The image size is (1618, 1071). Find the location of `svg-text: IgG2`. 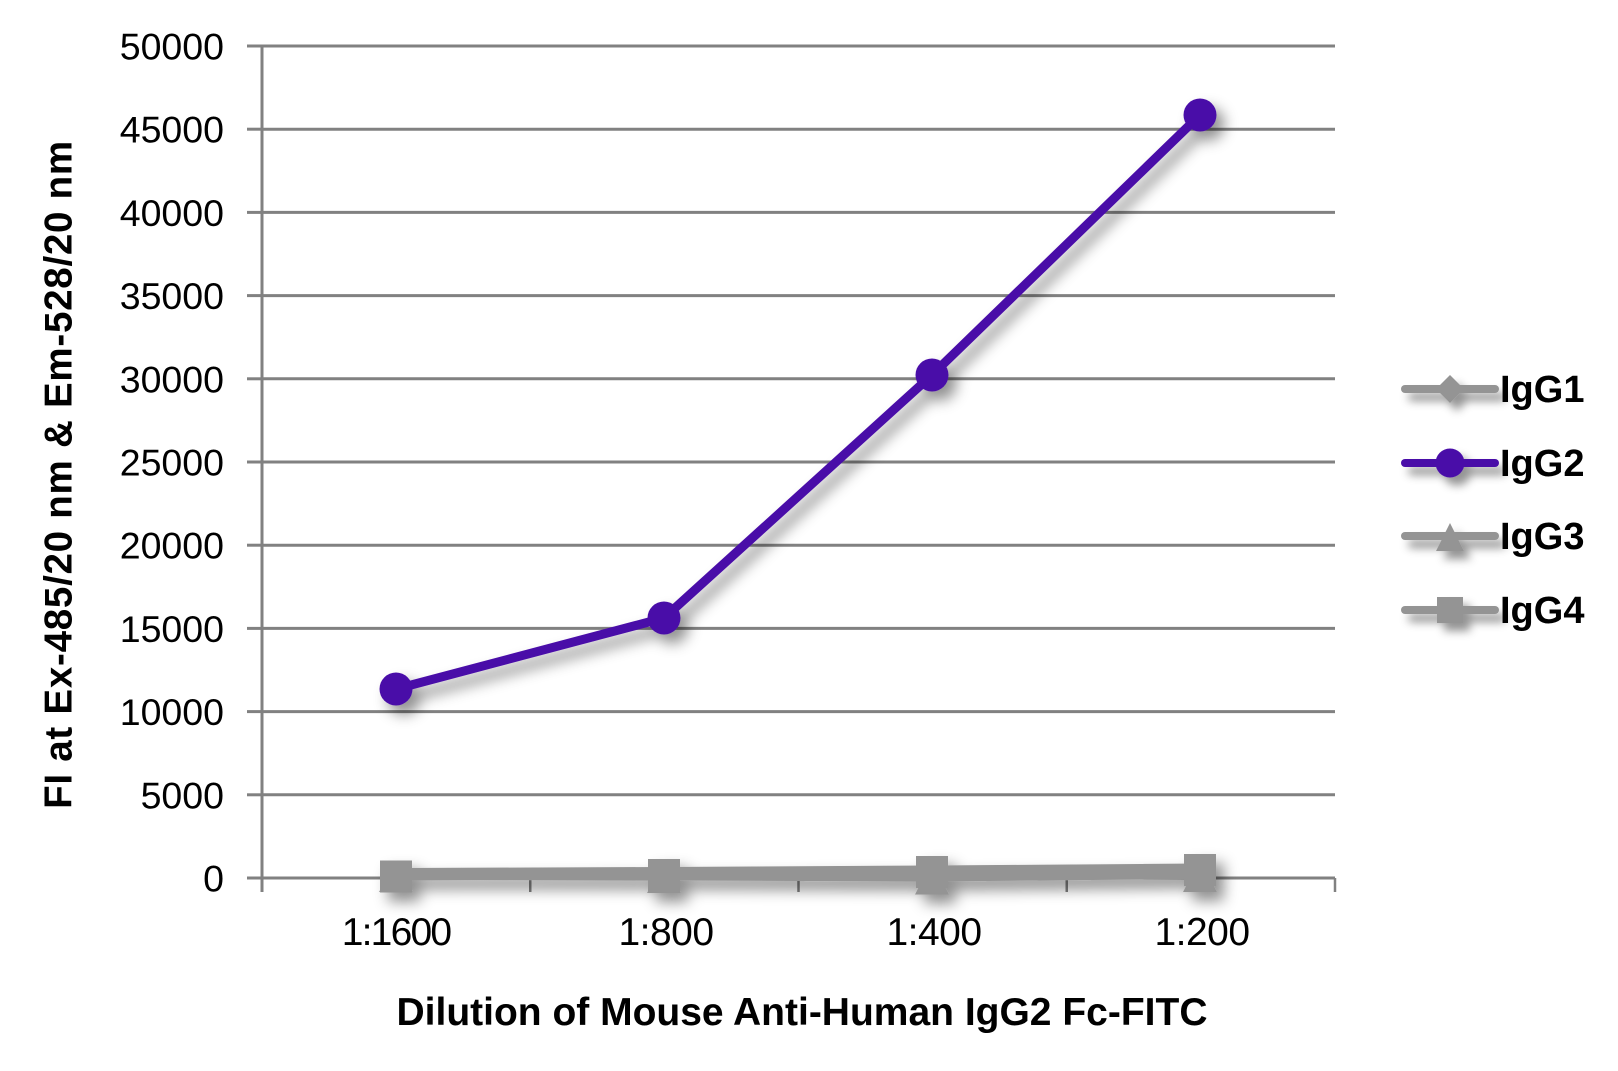

svg-text: IgG2 is located at coordinates (1542, 464).